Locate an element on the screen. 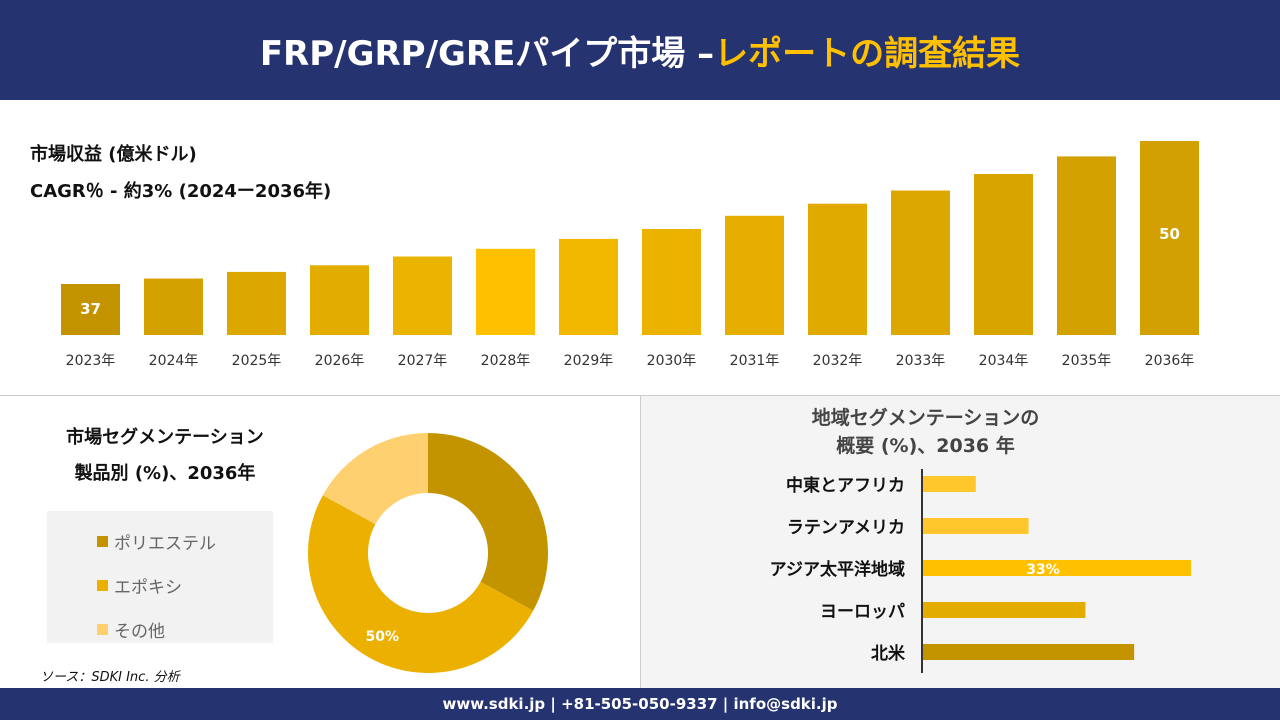  segment-title-line1: 市場セグメンテーション is located at coordinates (165, 437).